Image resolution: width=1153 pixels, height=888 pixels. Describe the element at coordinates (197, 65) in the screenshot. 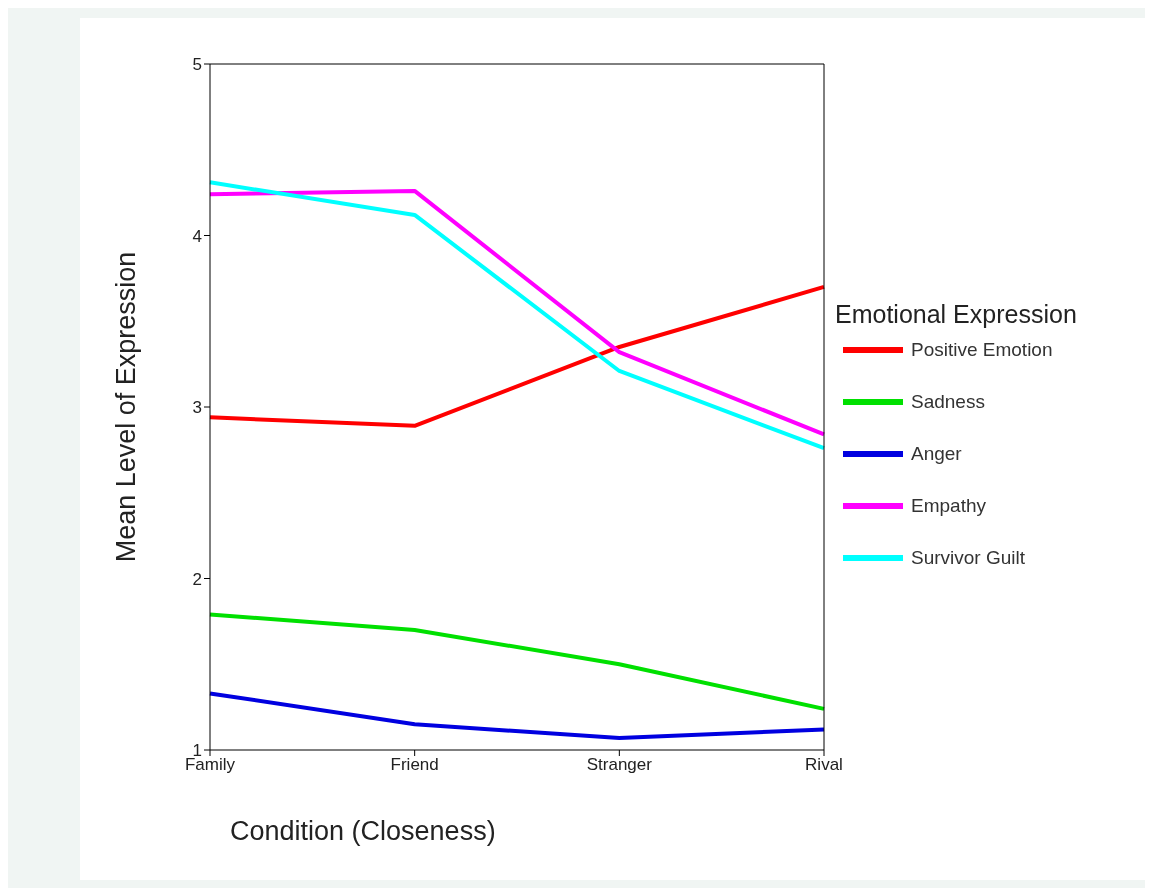

I see `y-tick-label: 5` at that location.